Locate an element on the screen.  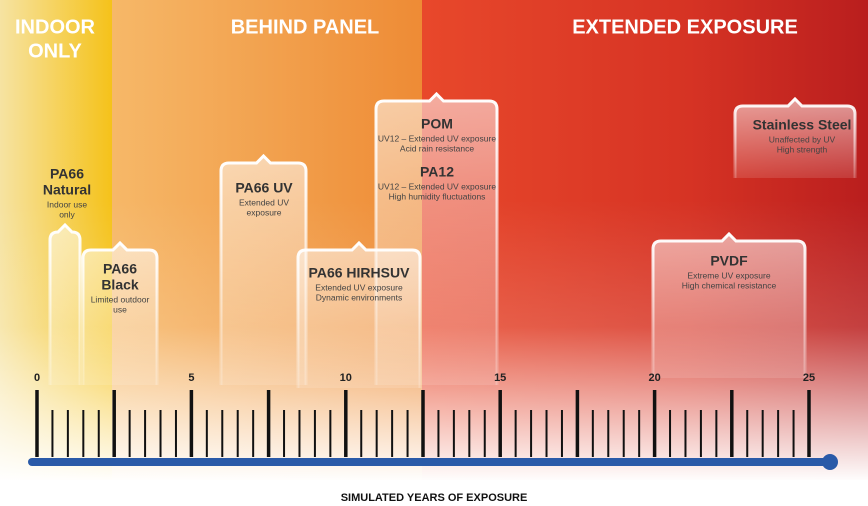
axis-label: SIMULATED YEARS OF EXPOSURE is located at coordinates (434, 498).